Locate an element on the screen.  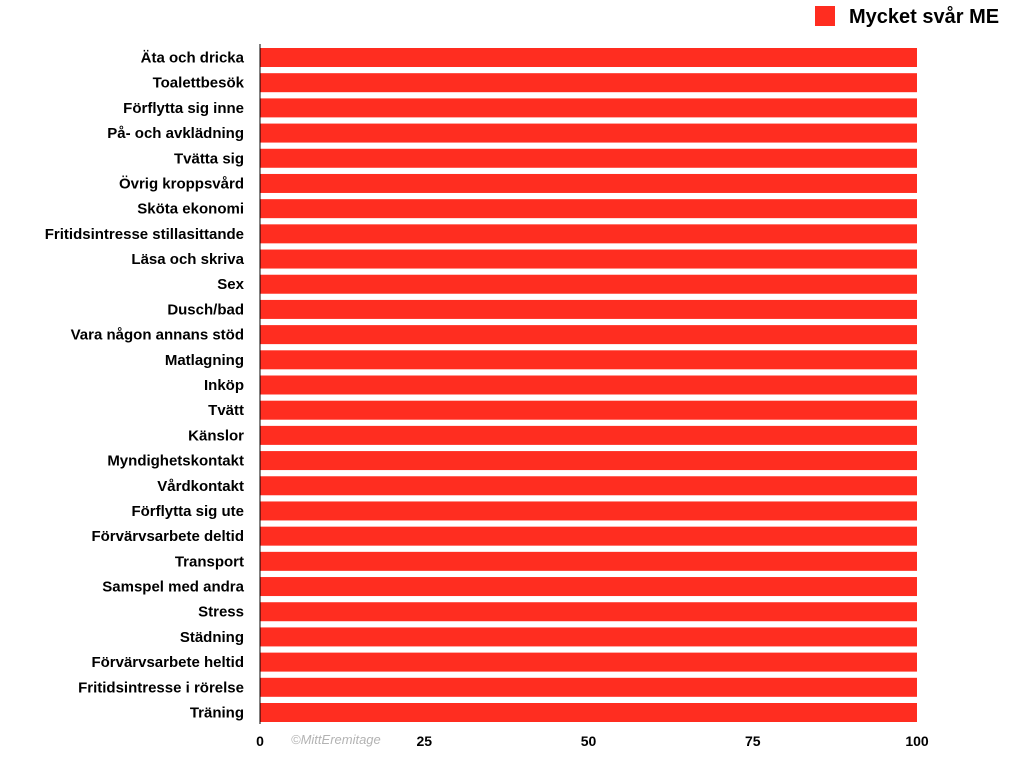
category-label: Övrig kroppsvård is located at coordinates (181, 183).